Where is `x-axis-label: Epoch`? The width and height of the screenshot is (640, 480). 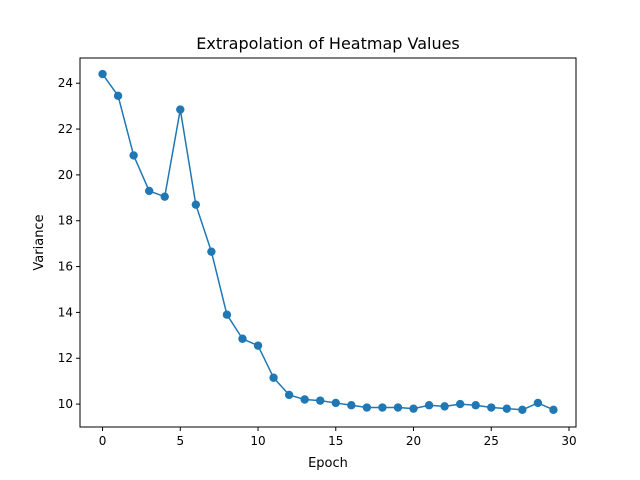 x-axis-label: Epoch is located at coordinates (328, 463).